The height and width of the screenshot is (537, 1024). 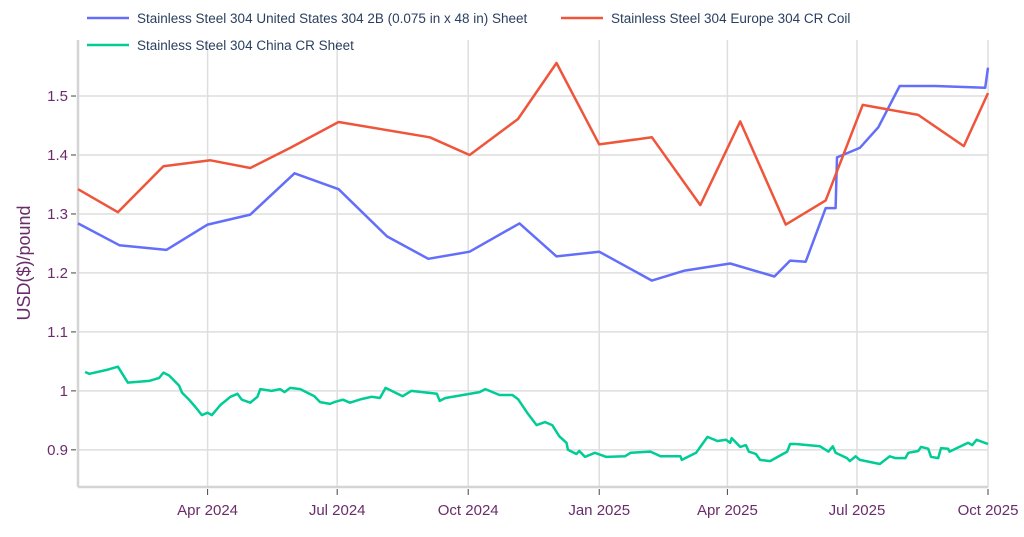 I want to click on y-tick-label: 1.1, so click(x=57, y=332).